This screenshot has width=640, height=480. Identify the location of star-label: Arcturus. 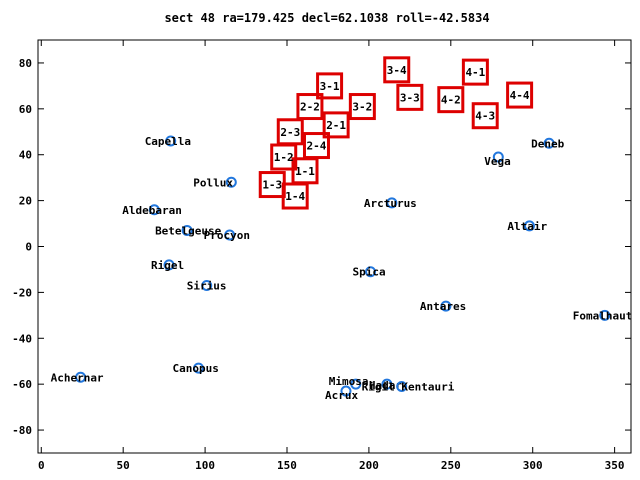
(390, 203).